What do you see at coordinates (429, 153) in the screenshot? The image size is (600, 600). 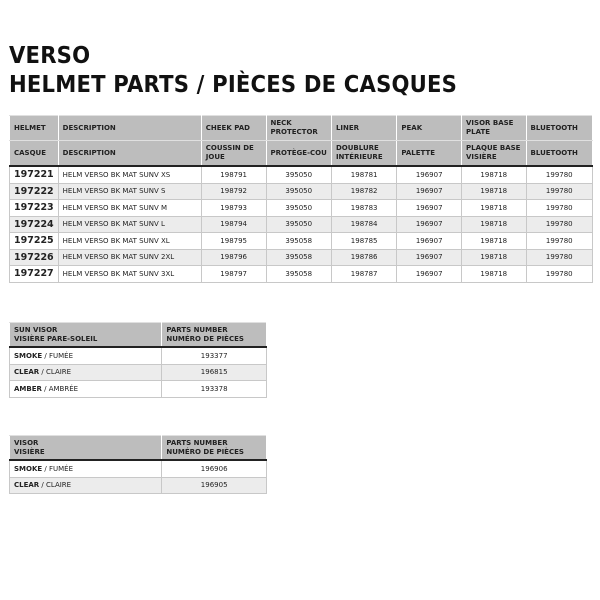 I see `column-header: PALETTE` at bounding box center [429, 153].